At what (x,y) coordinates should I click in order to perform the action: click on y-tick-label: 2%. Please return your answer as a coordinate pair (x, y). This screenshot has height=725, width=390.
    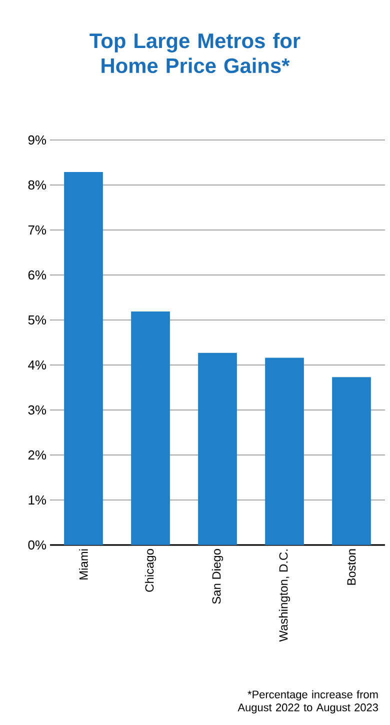
    Looking at the image, I should click on (37, 455).